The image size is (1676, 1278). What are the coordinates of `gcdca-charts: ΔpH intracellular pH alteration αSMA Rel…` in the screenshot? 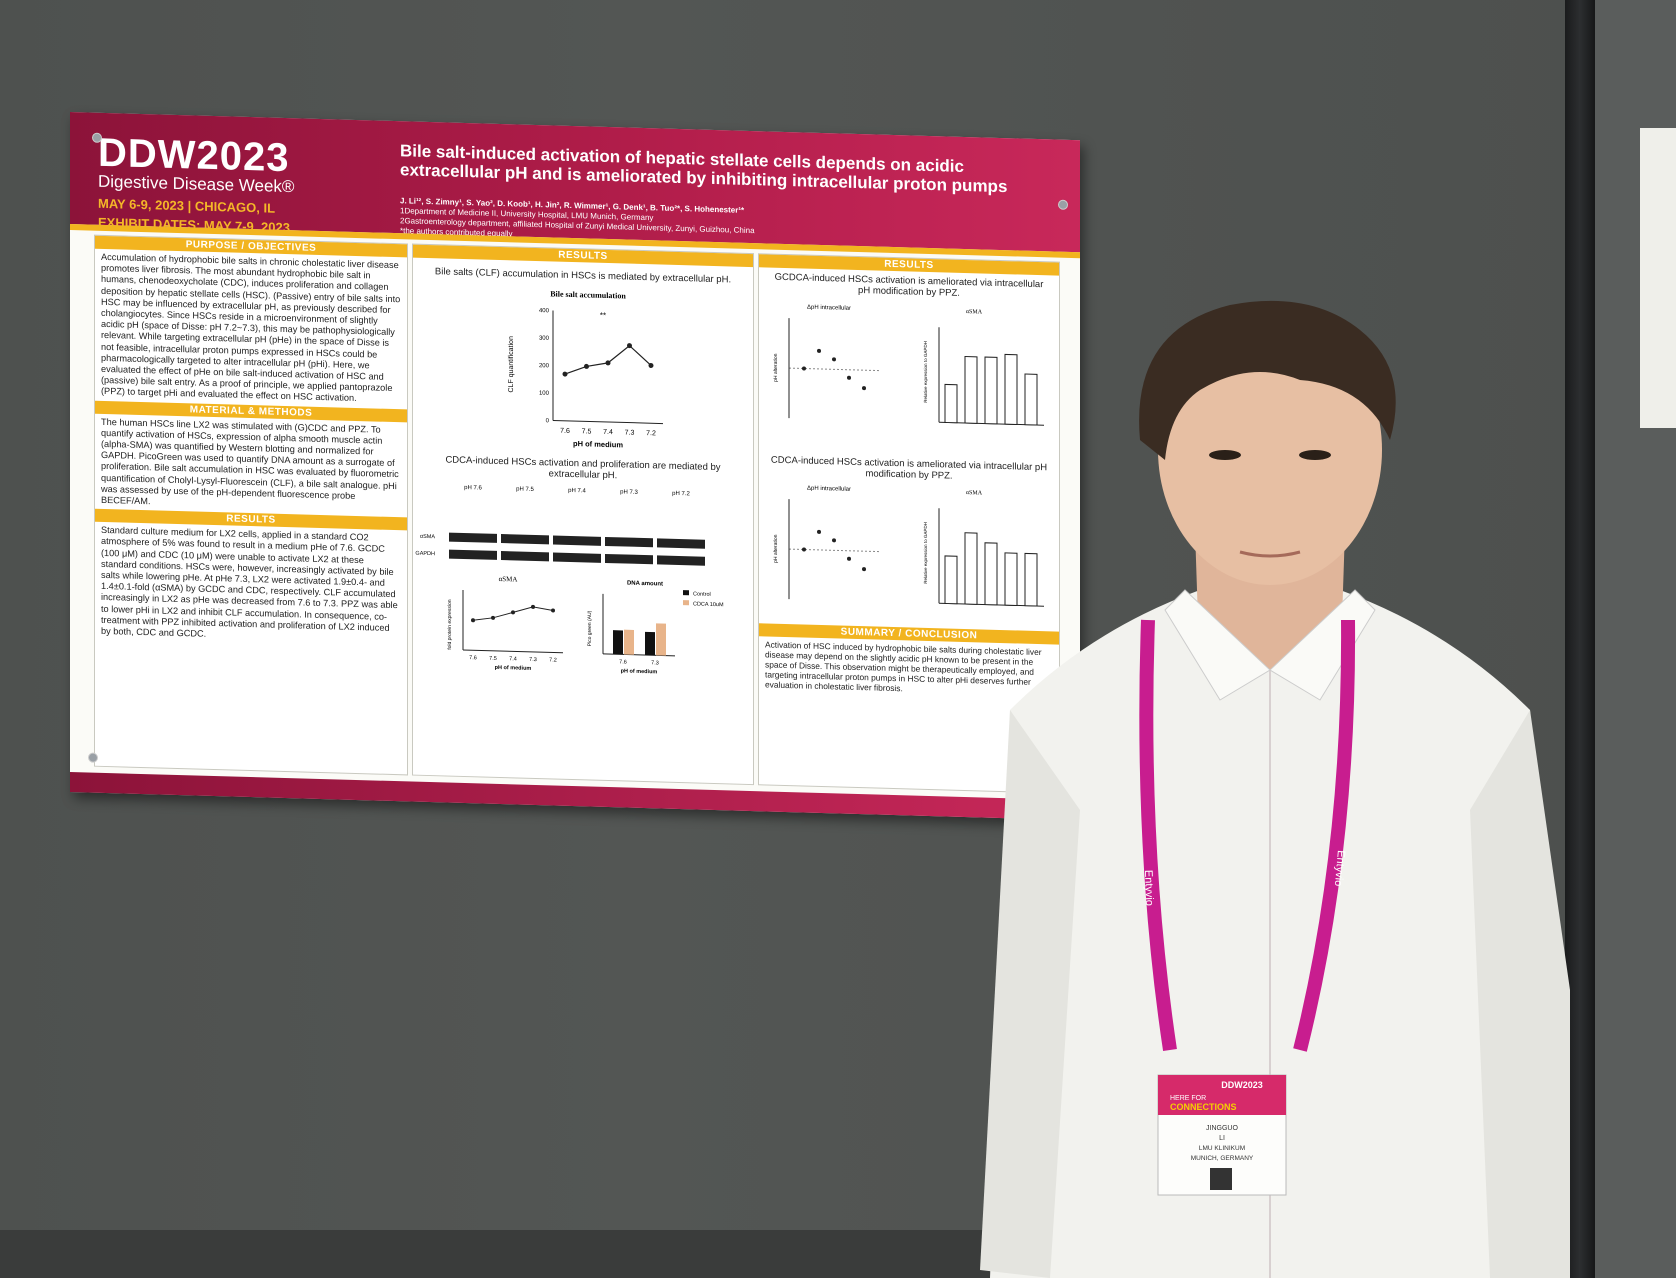 It's located at (908, 365).